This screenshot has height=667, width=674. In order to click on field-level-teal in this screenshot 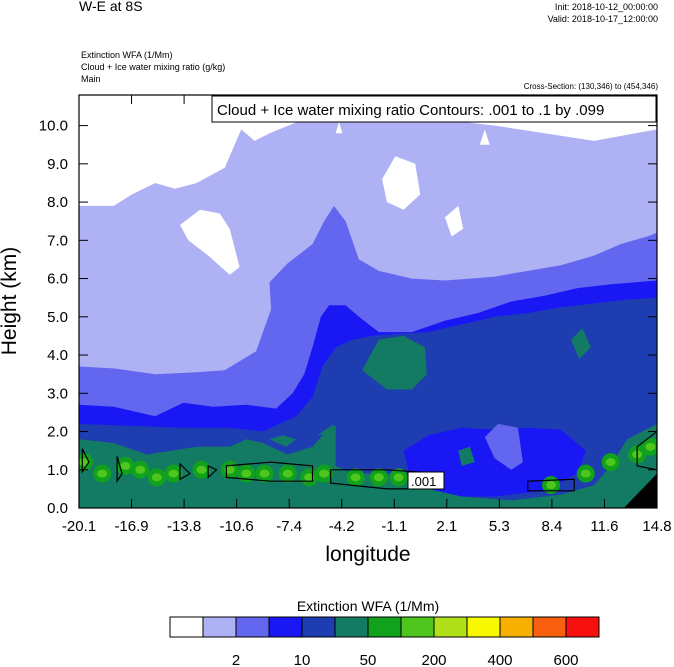, I will do `click(368, 465)`.